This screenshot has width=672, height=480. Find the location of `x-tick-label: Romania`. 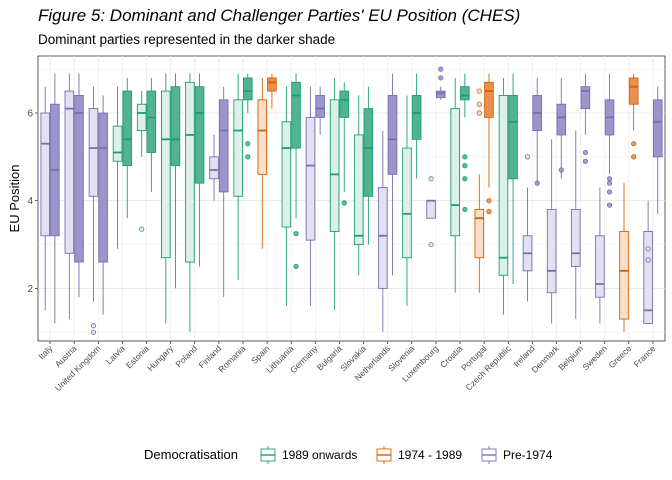

x-tick-label: Romania is located at coordinates (231, 358).